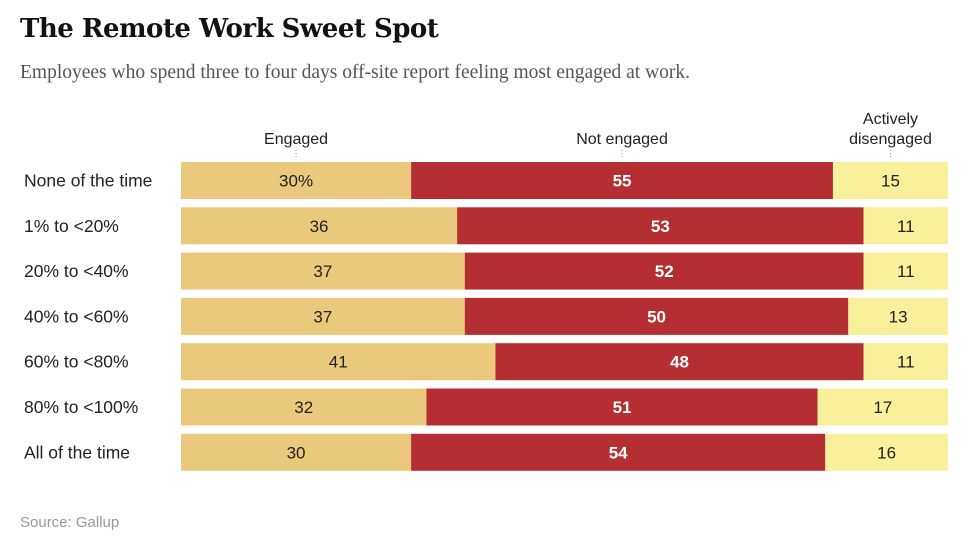 The height and width of the screenshot is (554, 970). I want to click on data-label: 16, so click(886, 452).